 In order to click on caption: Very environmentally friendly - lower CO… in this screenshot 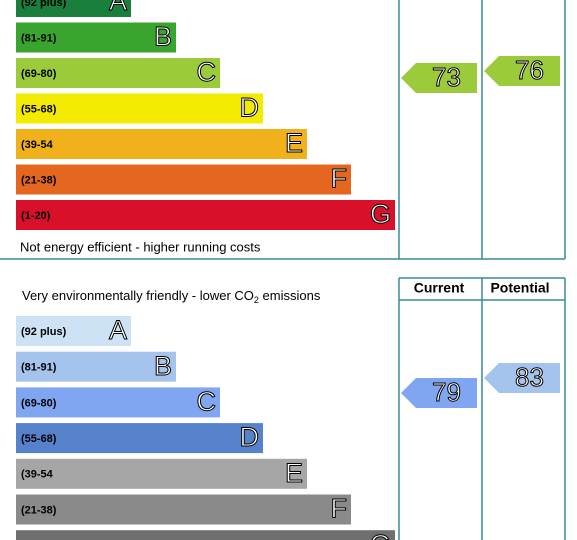, I will do `click(171, 296)`.